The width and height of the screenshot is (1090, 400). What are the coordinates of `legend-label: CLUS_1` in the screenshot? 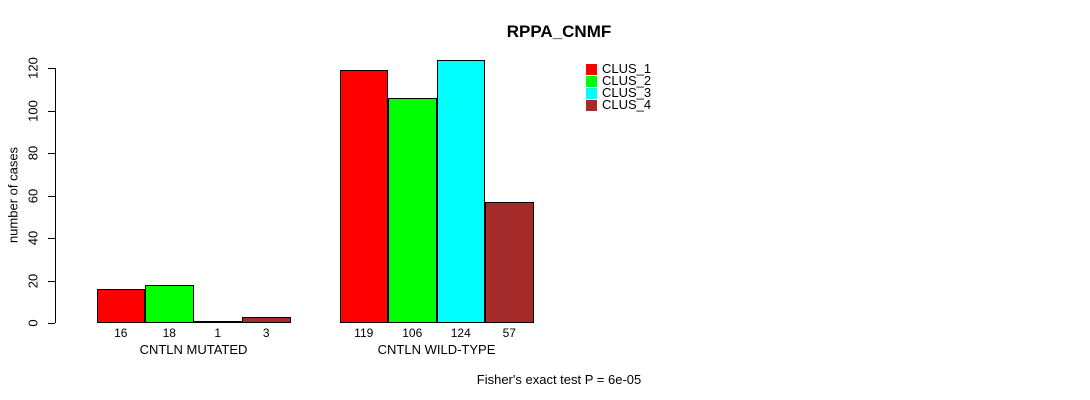 It's located at (627, 68).